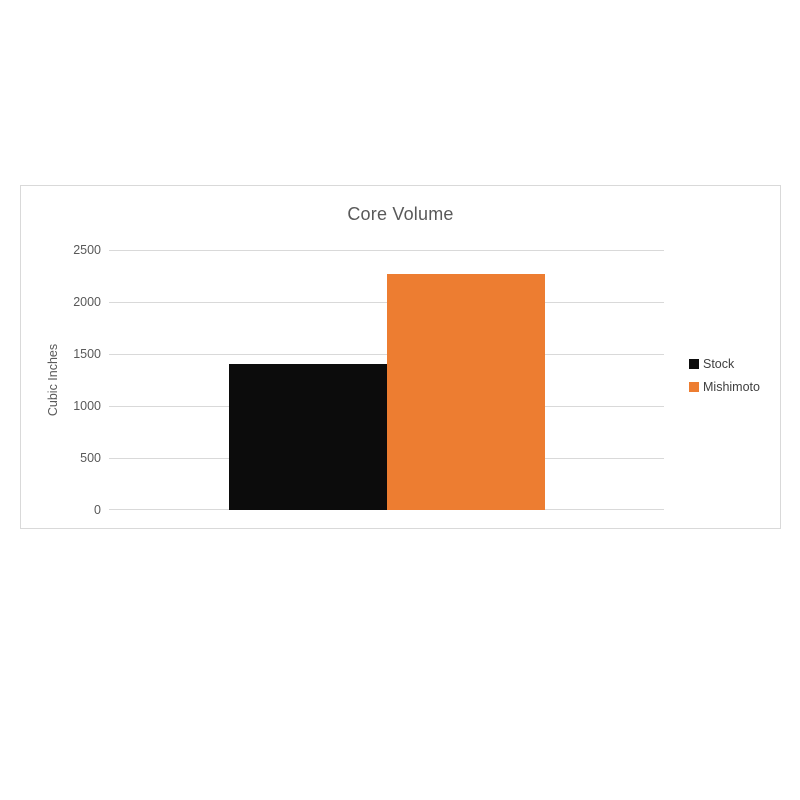 The image size is (800, 800). What do you see at coordinates (87, 250) in the screenshot?
I see `y-tick-label-2500: 2500` at bounding box center [87, 250].